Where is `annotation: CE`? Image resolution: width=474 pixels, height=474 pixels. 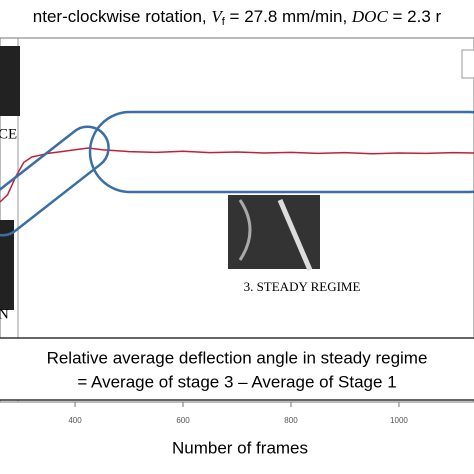
annotation: CE is located at coordinates (8, 134).